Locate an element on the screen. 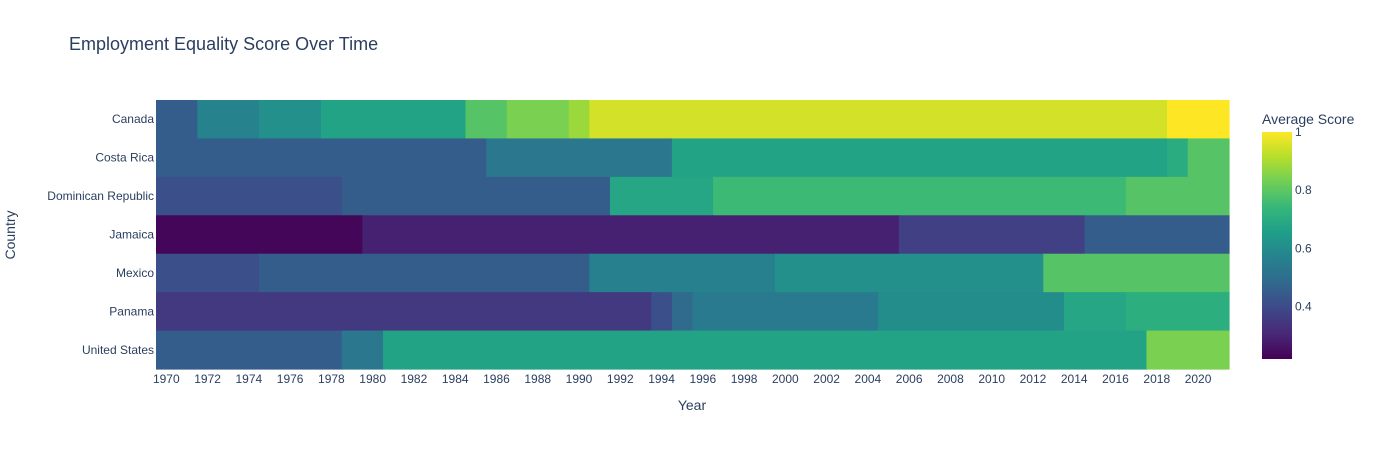 The height and width of the screenshot is (450, 1385). x-tick-label: 2002 is located at coordinates (826, 379).